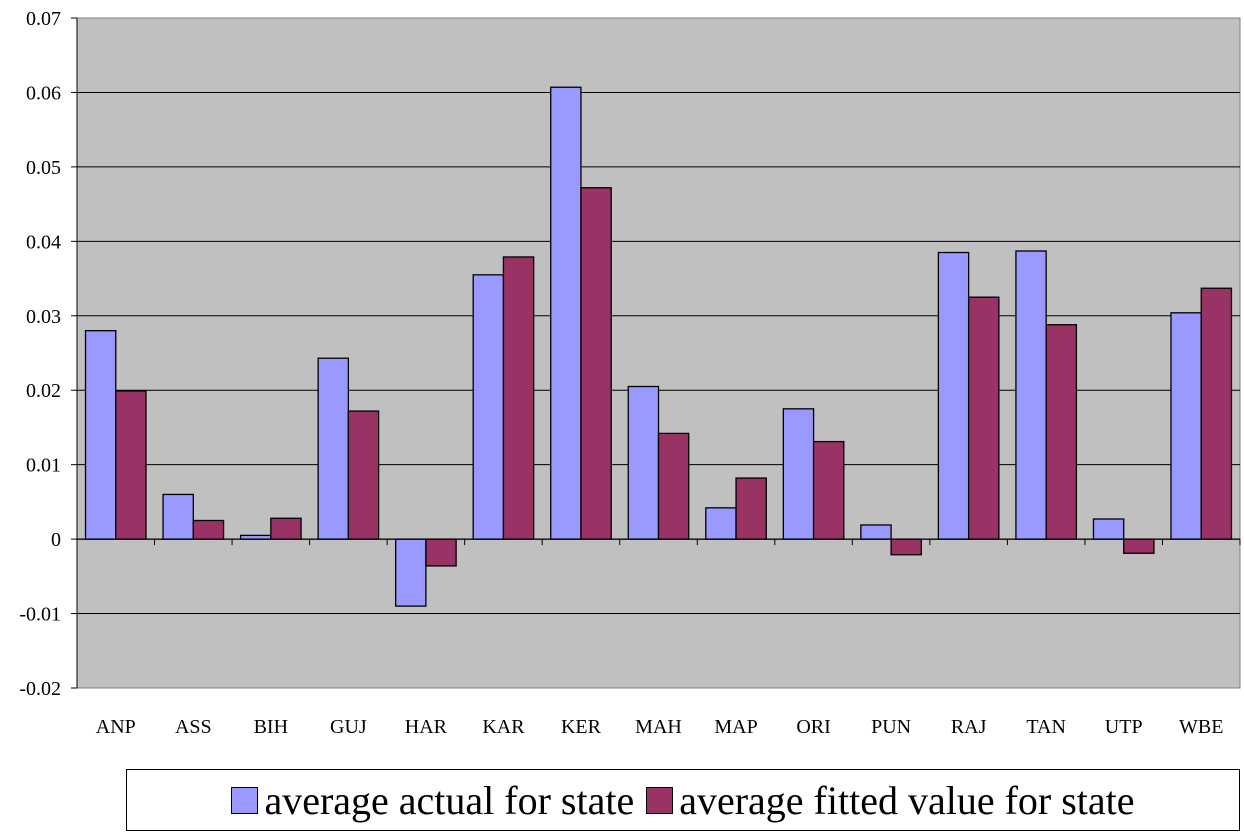 This screenshot has width=1244, height=834. I want to click on legend-item-fitted: average fitted value for state, so click(890, 800).